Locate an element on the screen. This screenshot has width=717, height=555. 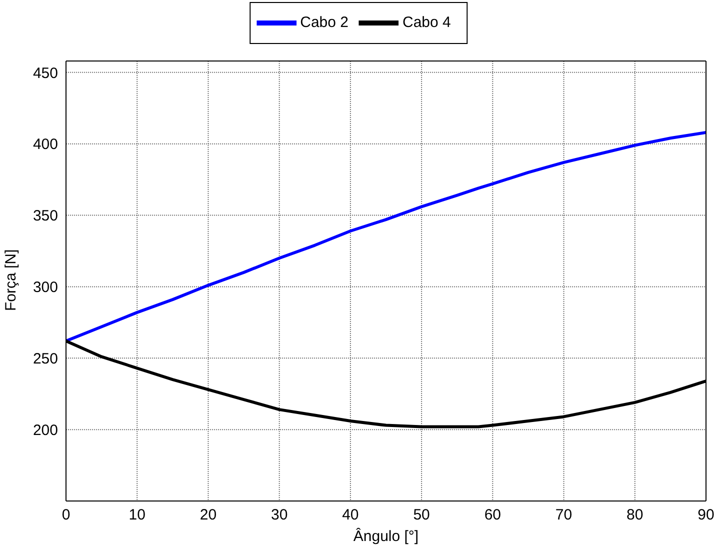
x-tick-label: 50 is located at coordinates (421, 515).